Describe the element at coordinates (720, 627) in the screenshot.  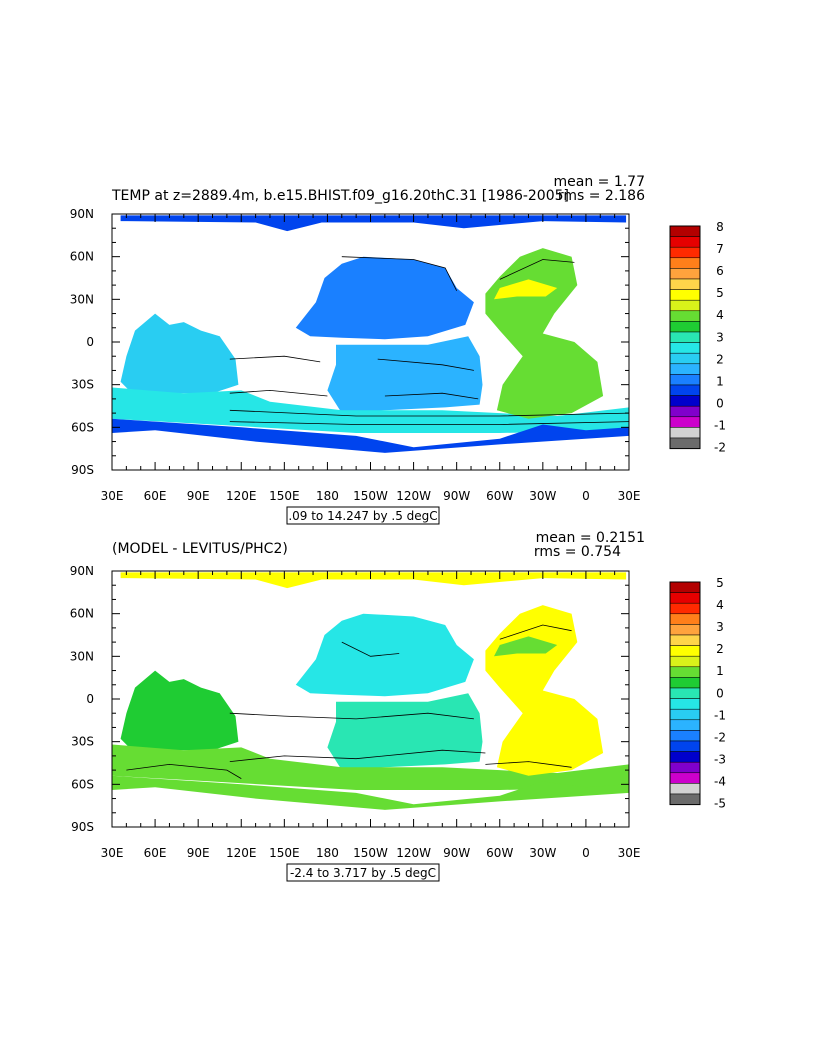
I see `colorbar-label: 3` at that location.